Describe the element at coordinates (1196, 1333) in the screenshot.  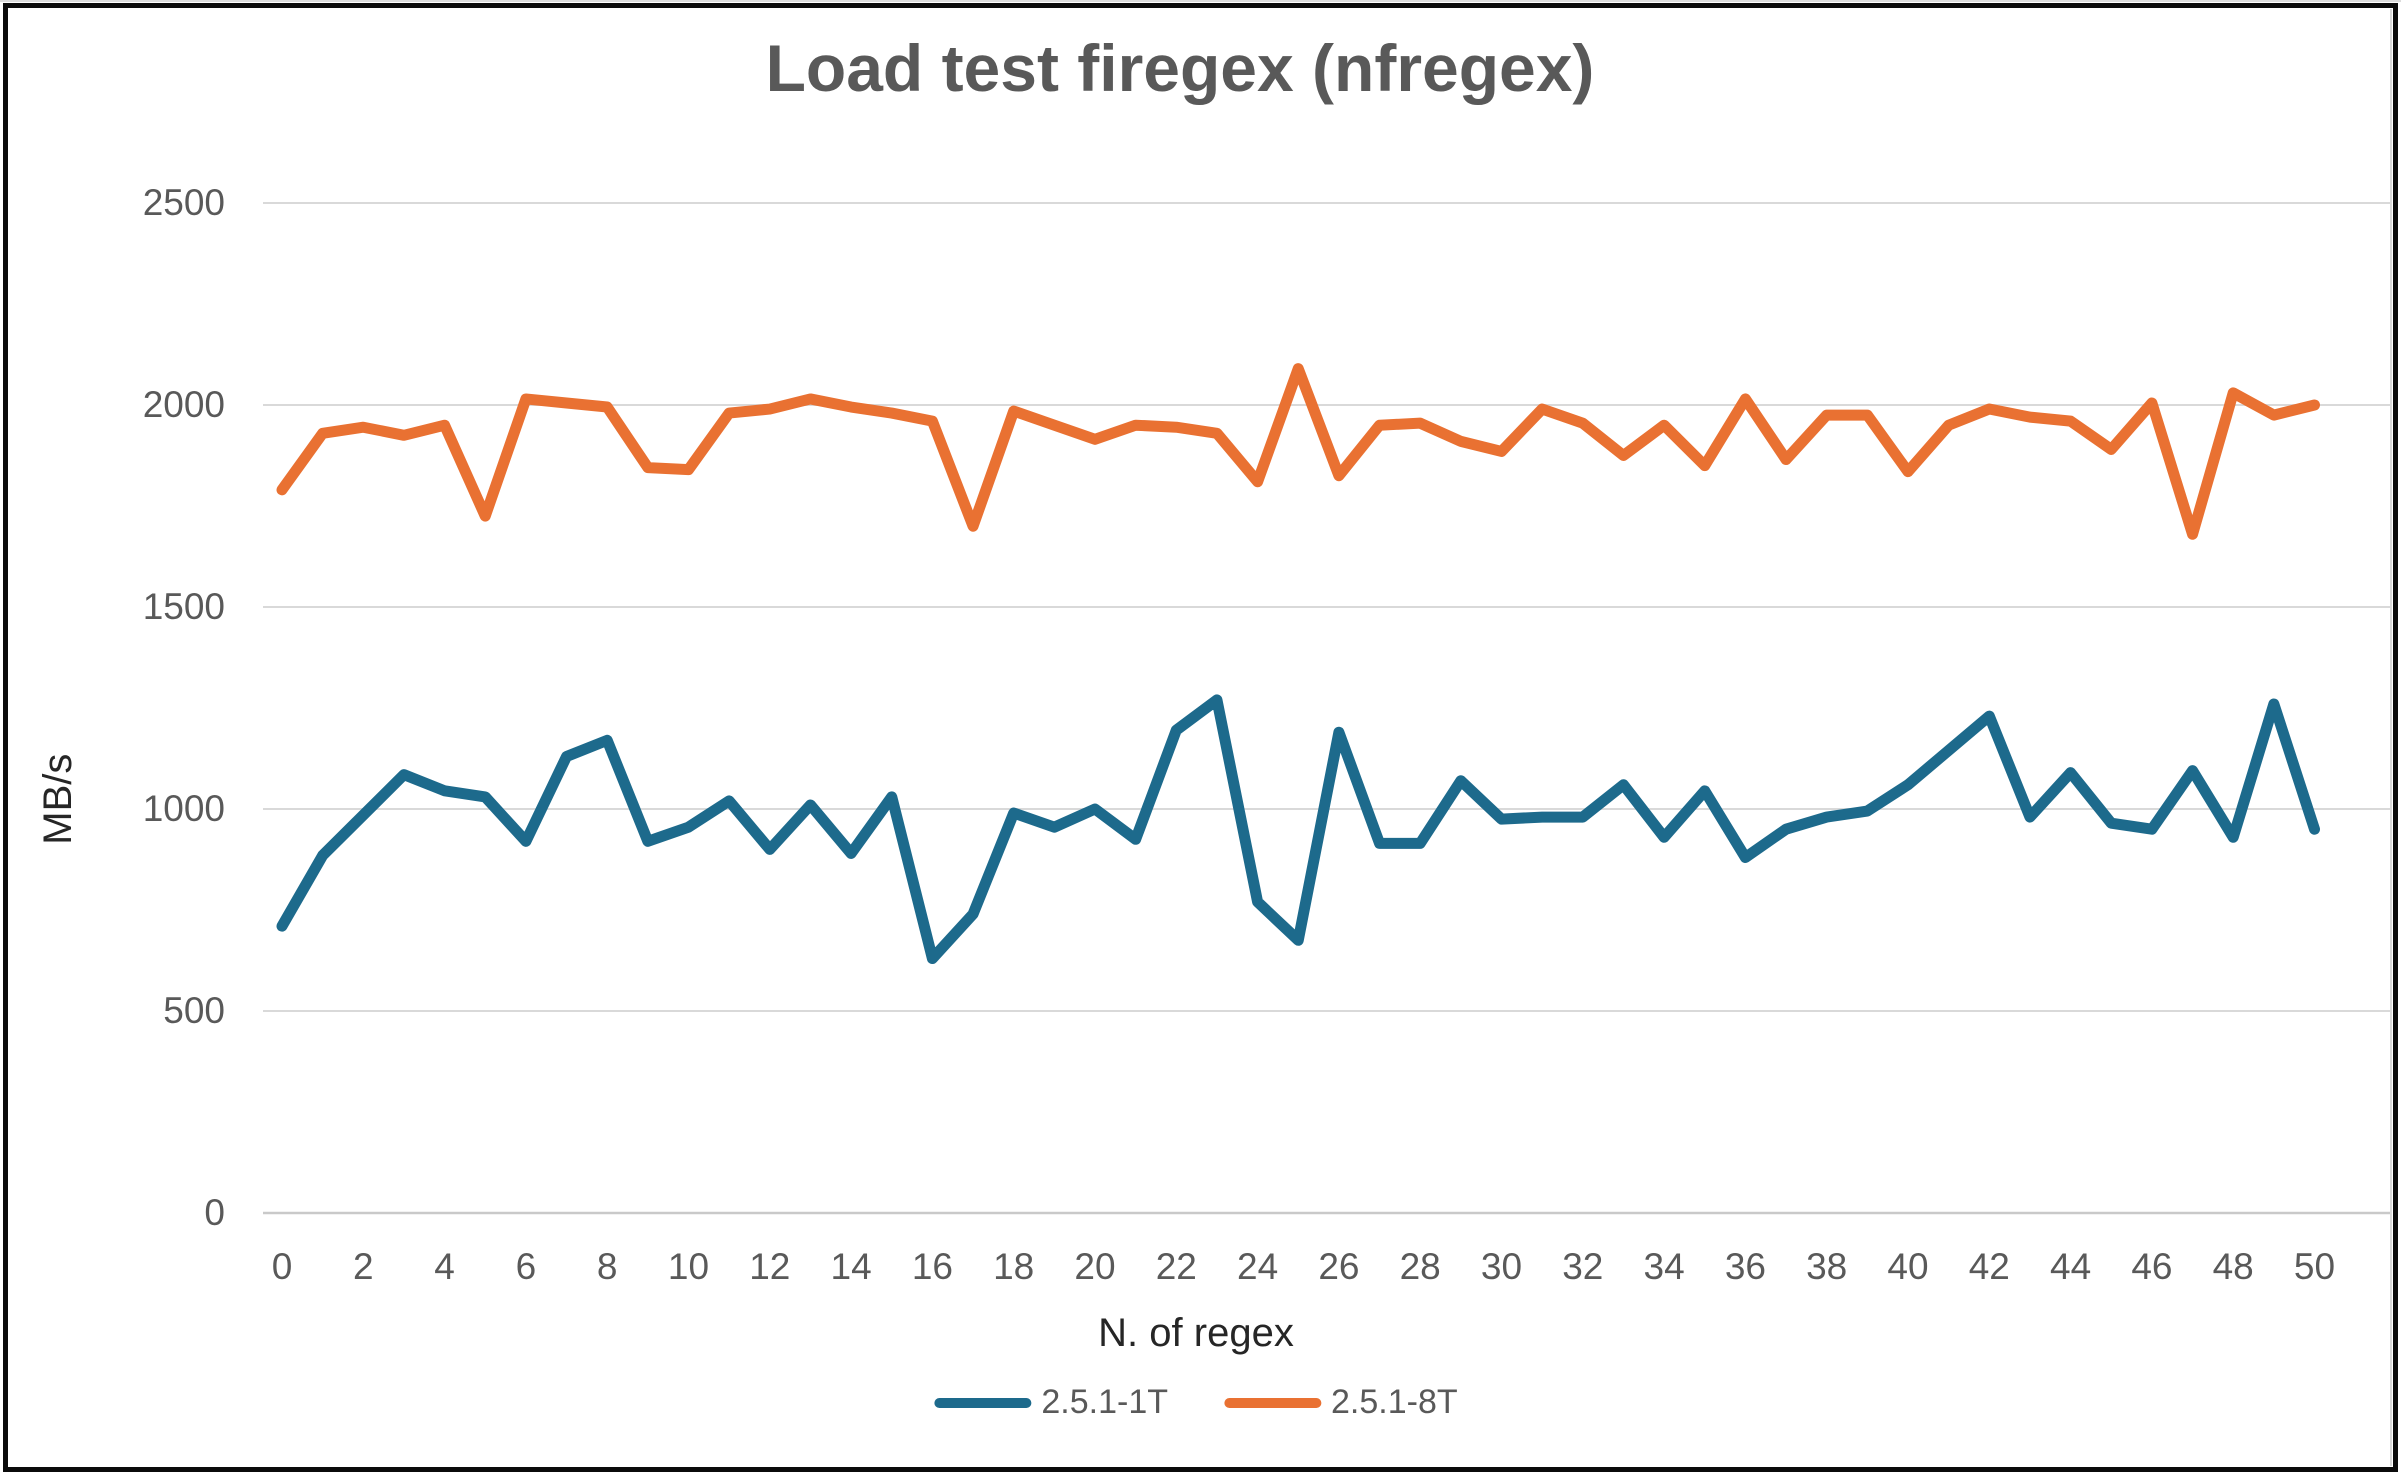
I see `x-axis-title: N. of regex` at that location.